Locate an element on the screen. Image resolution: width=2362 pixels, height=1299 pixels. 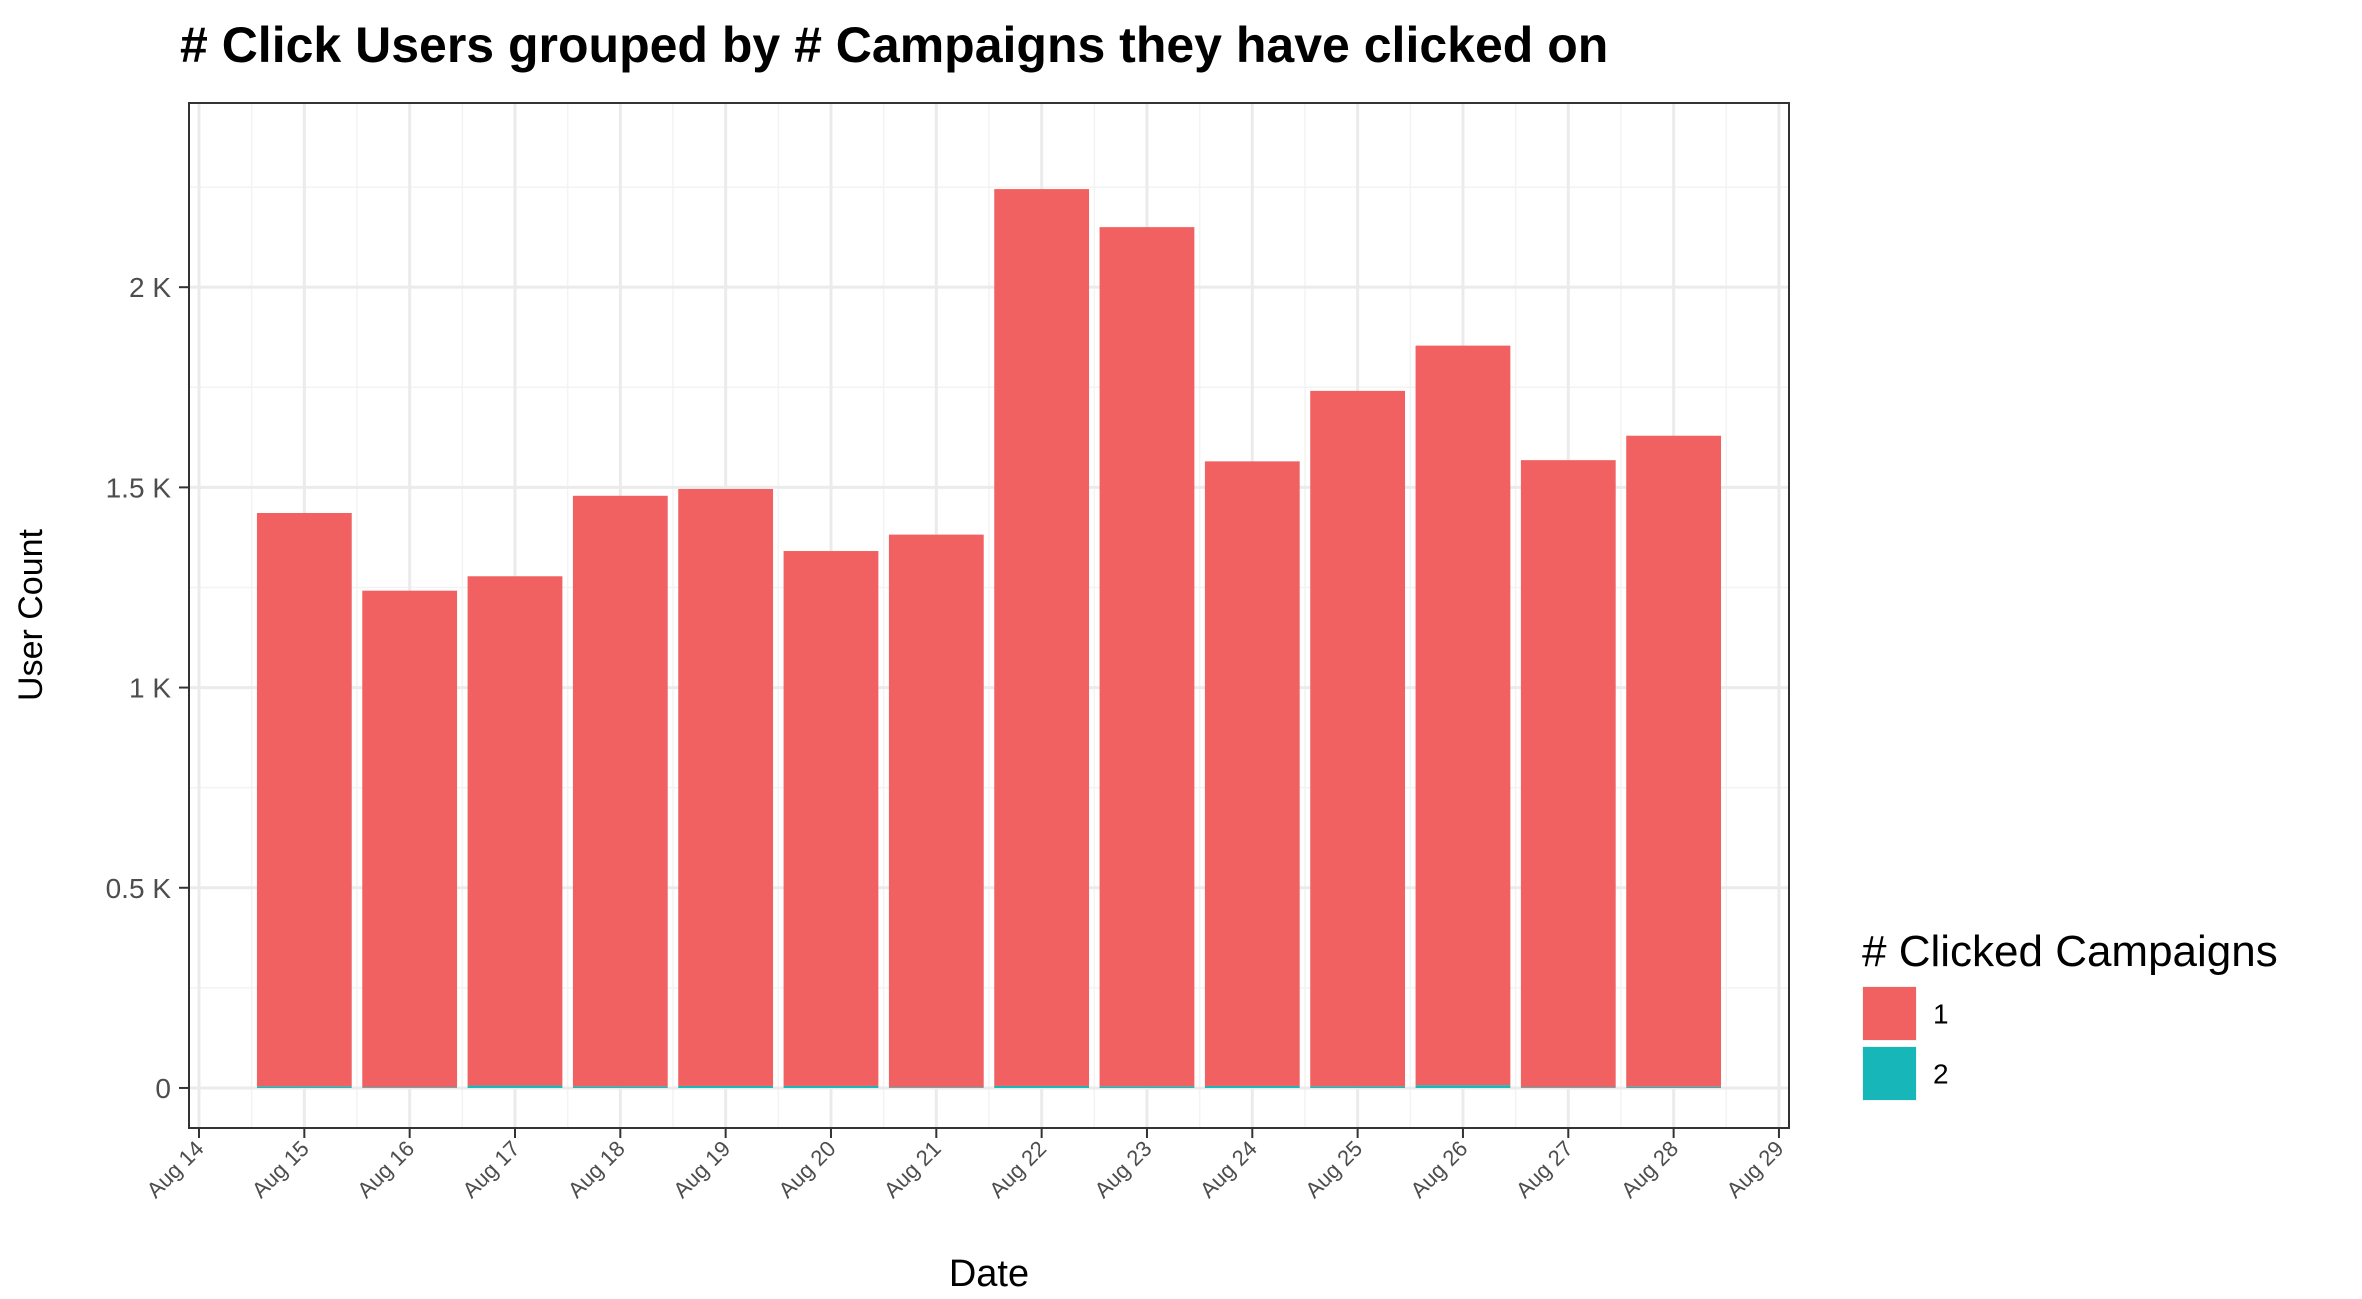
x-tick-label: Aug 20 is located at coordinates (807, 1169).